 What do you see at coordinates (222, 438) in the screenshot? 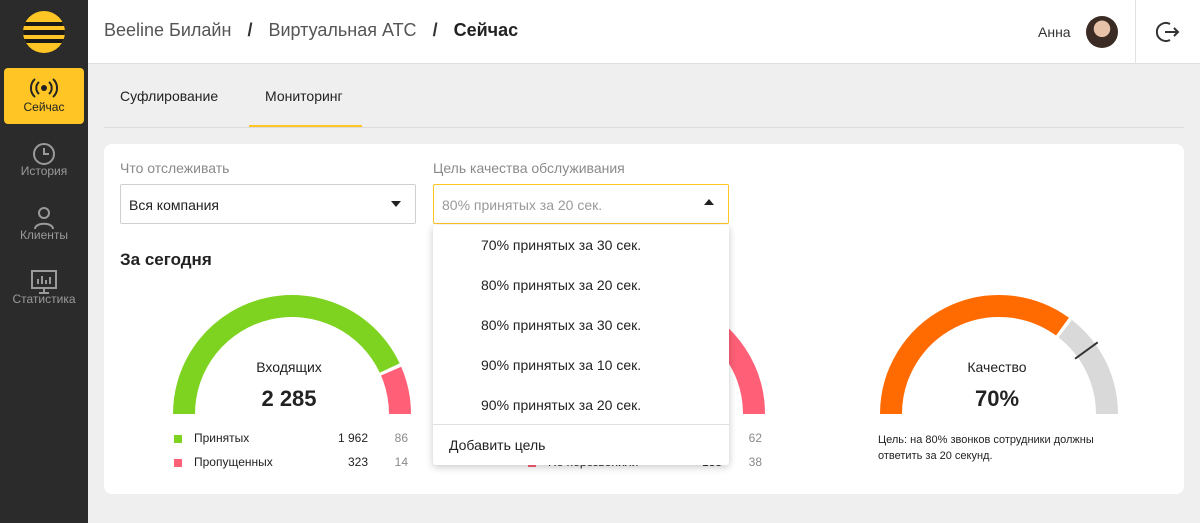
I see `legend-label: Принятых` at bounding box center [222, 438].